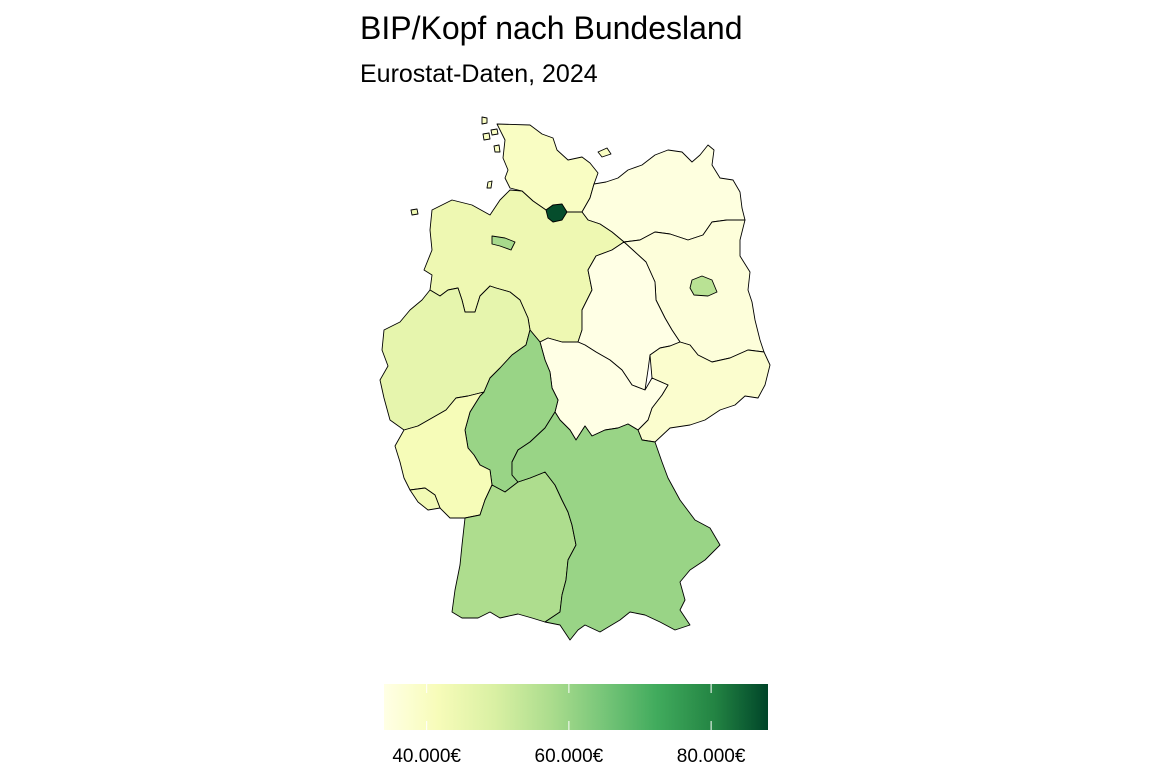 This screenshot has width=1152, height=768. Describe the element at coordinates (551, 28) in the screenshot. I see `map-title: BIP/Kopf nach Bundesland` at that location.